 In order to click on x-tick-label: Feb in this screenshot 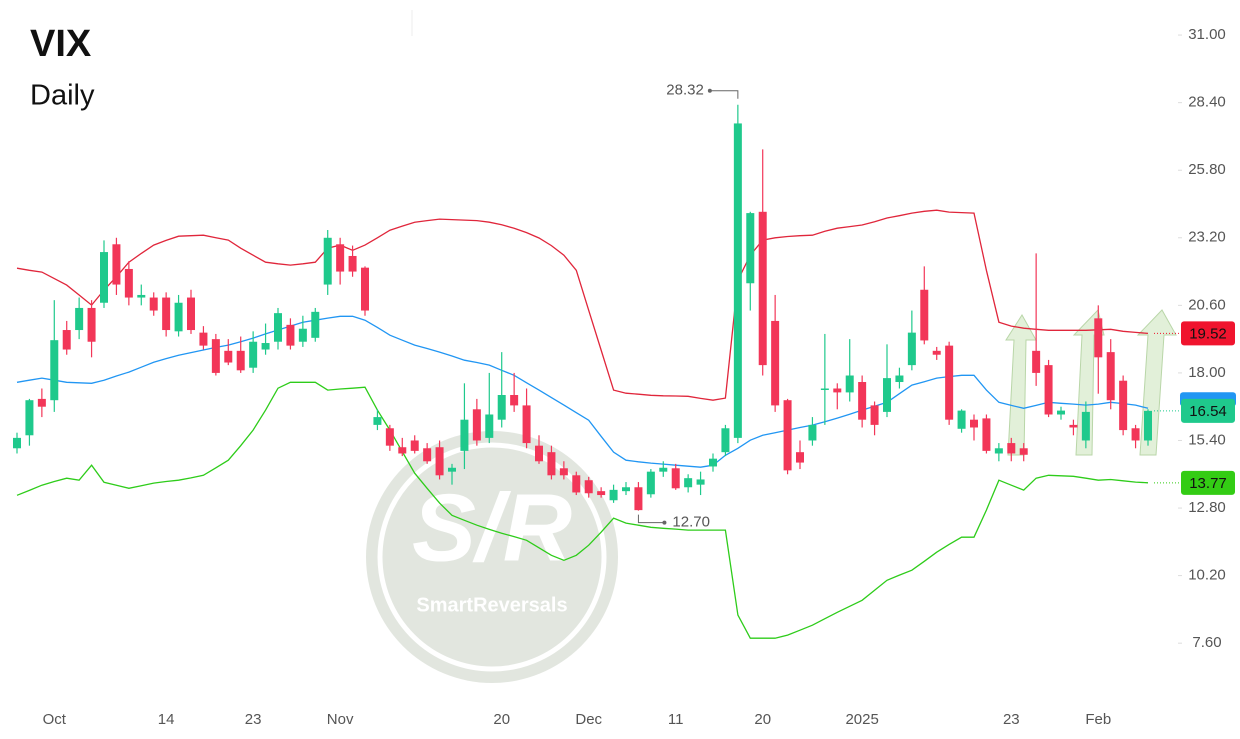, I will do `click(1098, 719)`.